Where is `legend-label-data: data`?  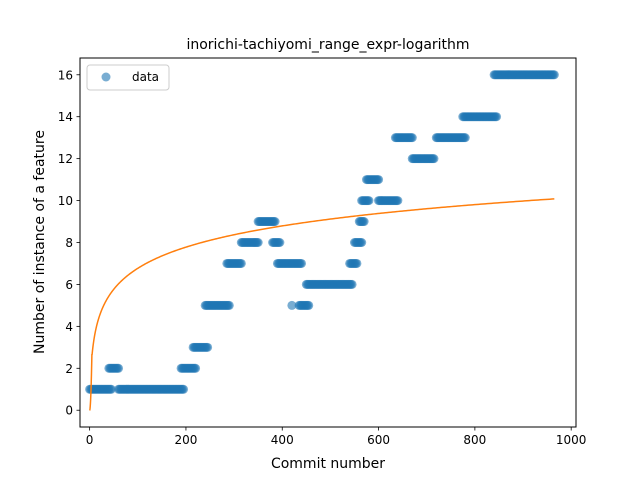
legend-label-data: data is located at coordinates (145, 77).